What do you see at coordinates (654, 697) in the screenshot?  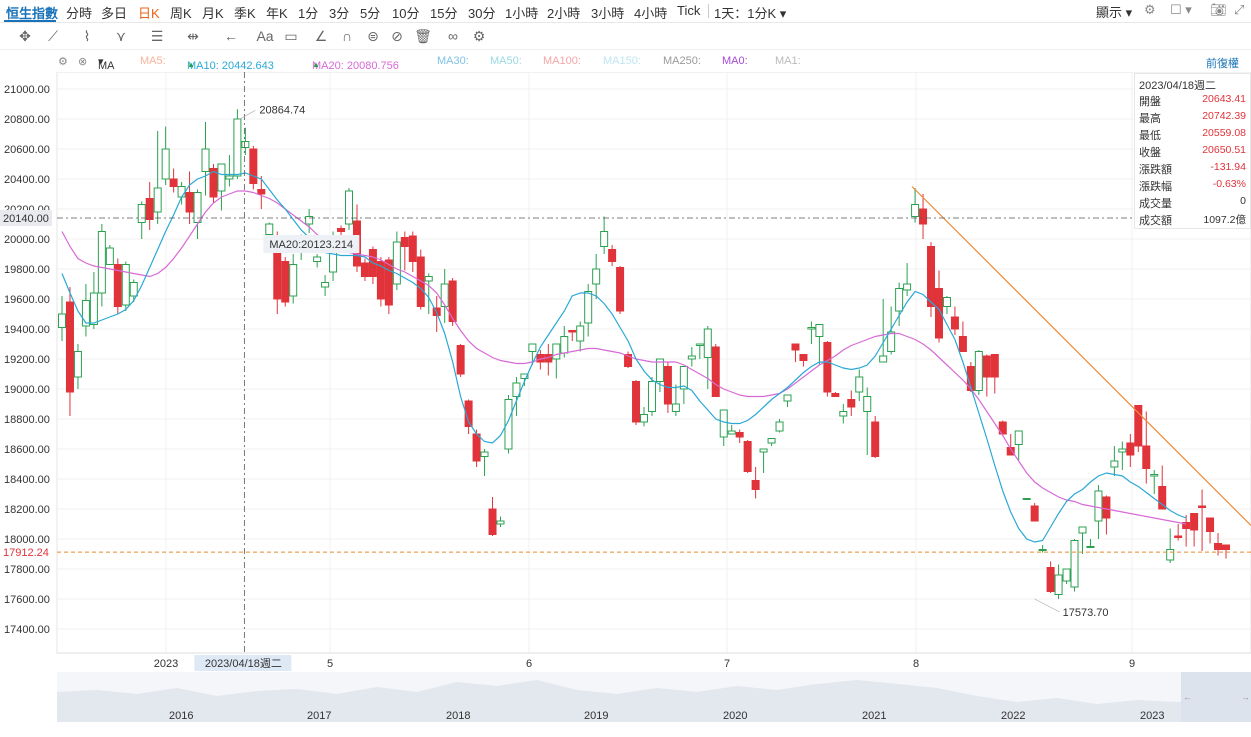 I see `range-navigator: ← →` at bounding box center [654, 697].